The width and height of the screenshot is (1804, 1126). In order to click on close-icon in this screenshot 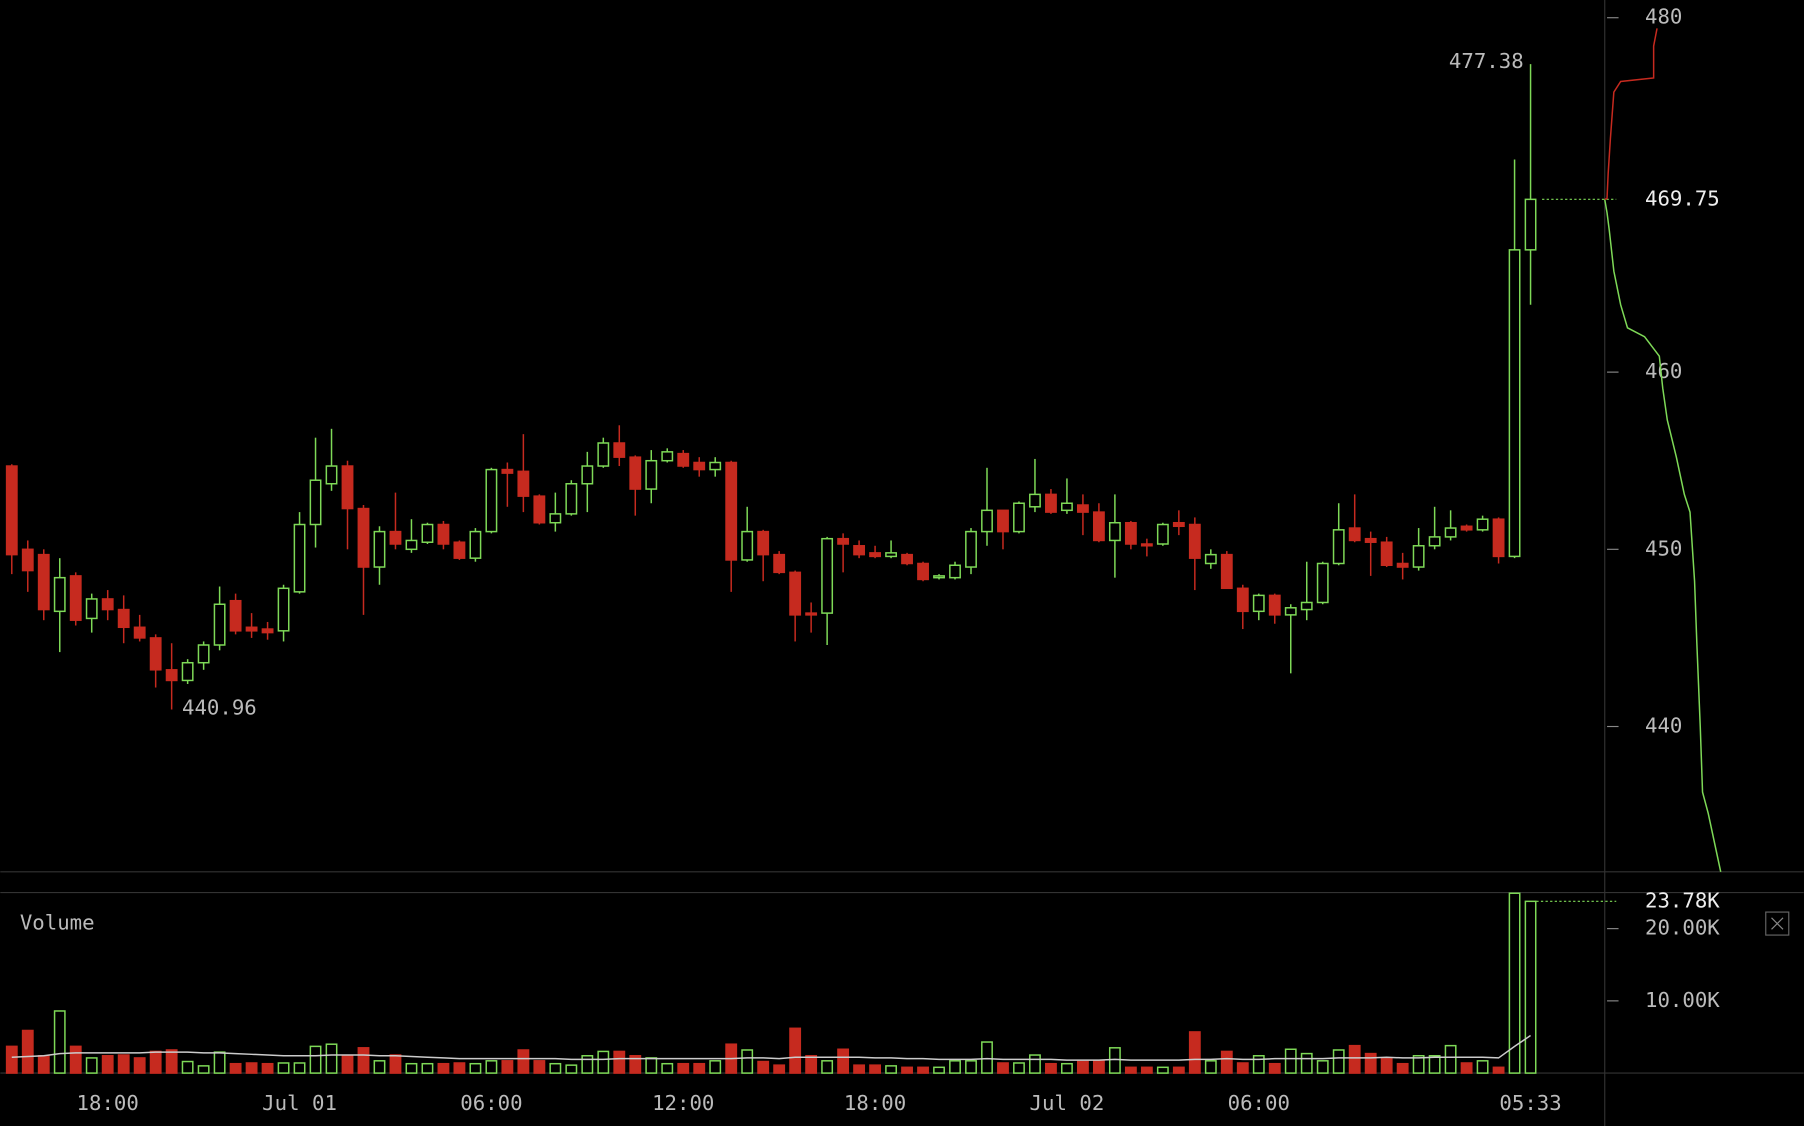, I will do `click(1777, 923)`.